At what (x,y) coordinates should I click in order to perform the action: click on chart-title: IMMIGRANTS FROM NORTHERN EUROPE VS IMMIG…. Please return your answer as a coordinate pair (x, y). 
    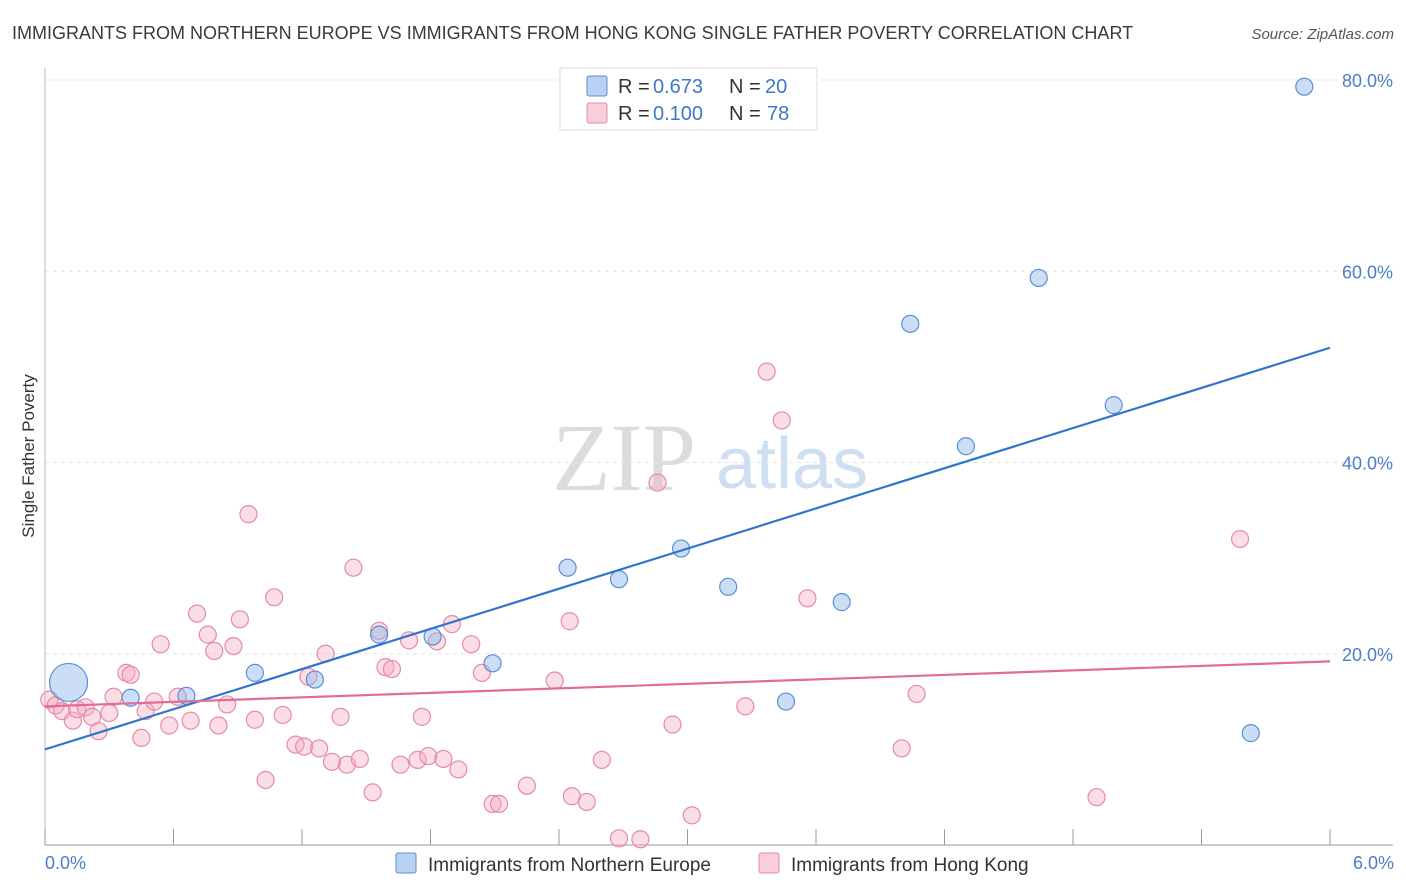
    Looking at the image, I should click on (572, 33).